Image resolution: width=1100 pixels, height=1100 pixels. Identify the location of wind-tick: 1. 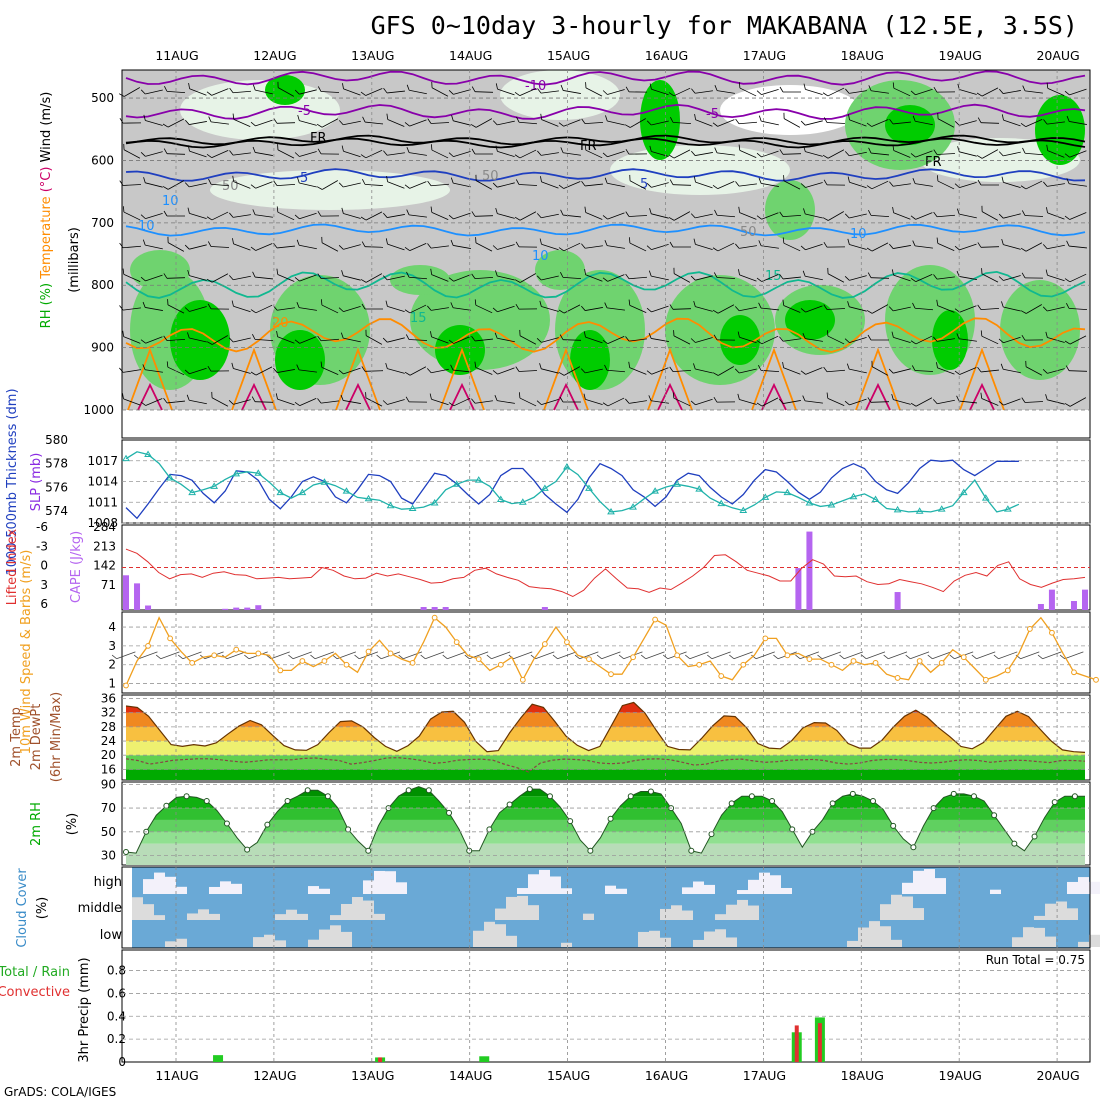
(112, 684).